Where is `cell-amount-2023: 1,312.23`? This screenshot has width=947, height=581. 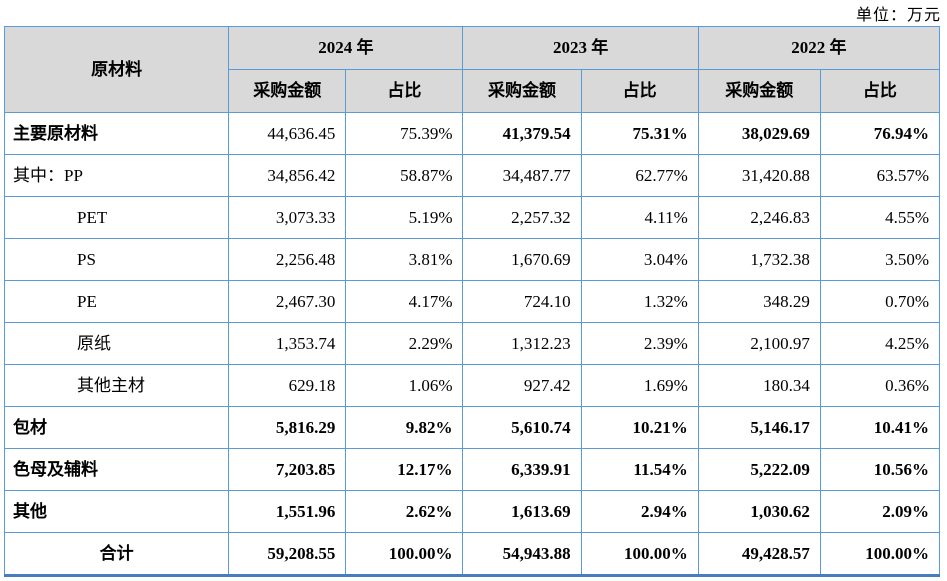 cell-amount-2023: 1,312.23 is located at coordinates (522, 343).